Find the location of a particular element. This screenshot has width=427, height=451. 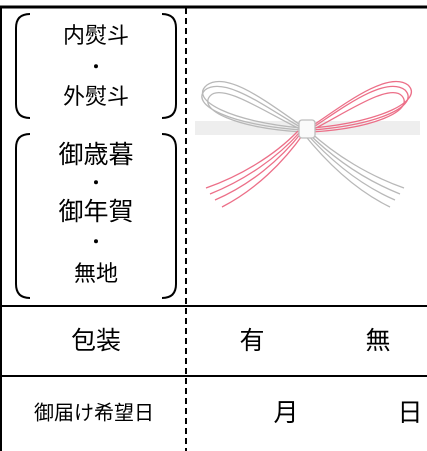

date-field: 日 is located at coordinates (409, 412).